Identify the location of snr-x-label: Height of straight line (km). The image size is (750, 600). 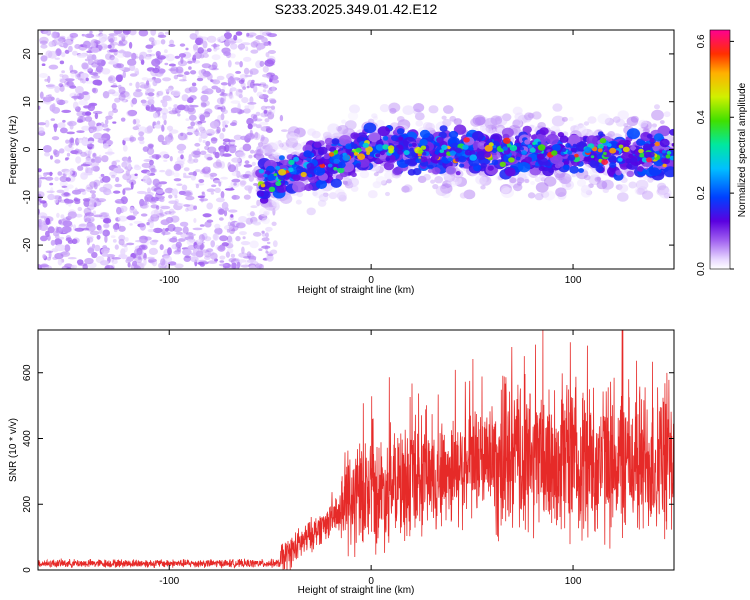
(356, 590).